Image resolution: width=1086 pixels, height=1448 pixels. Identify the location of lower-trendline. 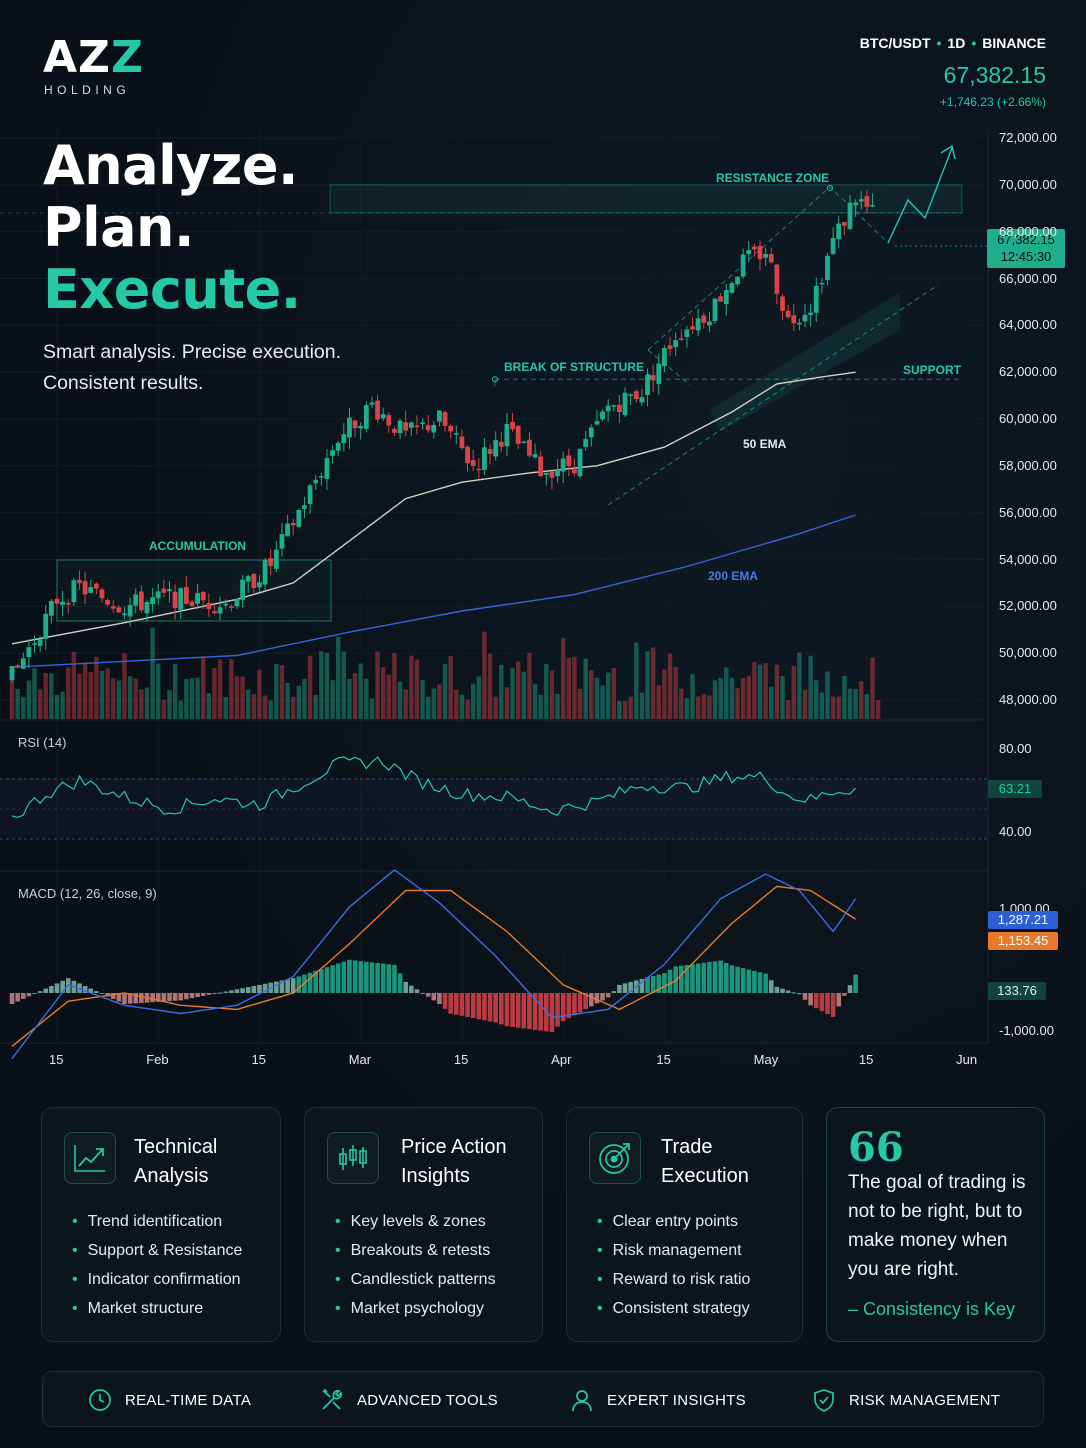
(773, 395).